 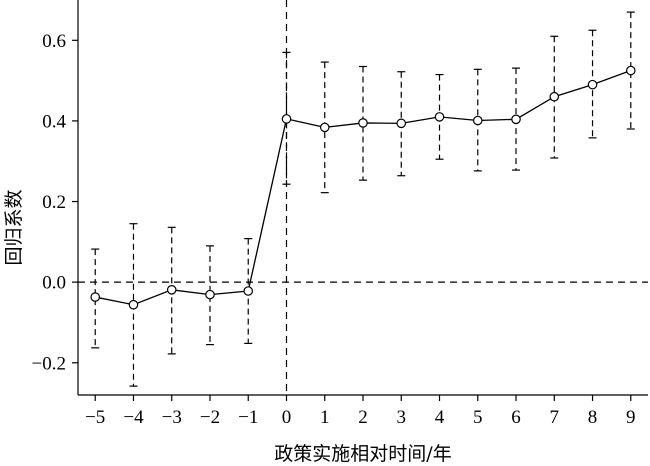 I want to click on x-tick-label: −4, so click(x=133, y=417).